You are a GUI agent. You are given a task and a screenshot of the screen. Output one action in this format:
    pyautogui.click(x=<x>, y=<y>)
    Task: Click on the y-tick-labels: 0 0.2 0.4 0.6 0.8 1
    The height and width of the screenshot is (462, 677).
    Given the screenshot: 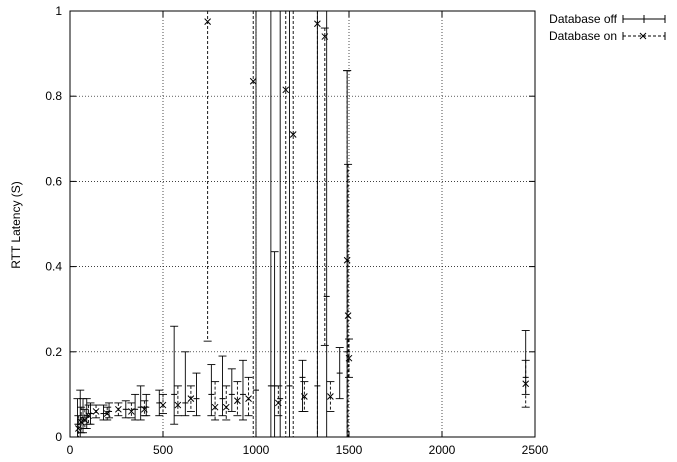 What is the action you would take?
    pyautogui.click(x=53, y=224)
    